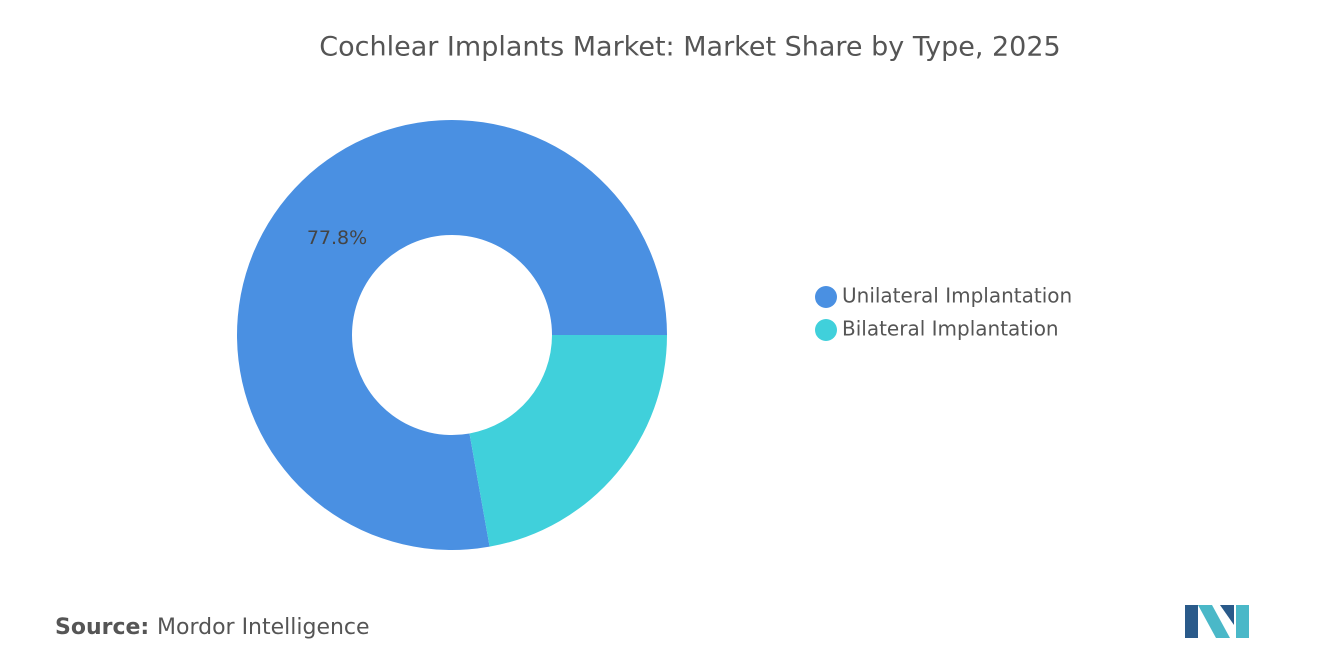 The image size is (1320, 665). I want to click on source-label: Source:, so click(102, 627).